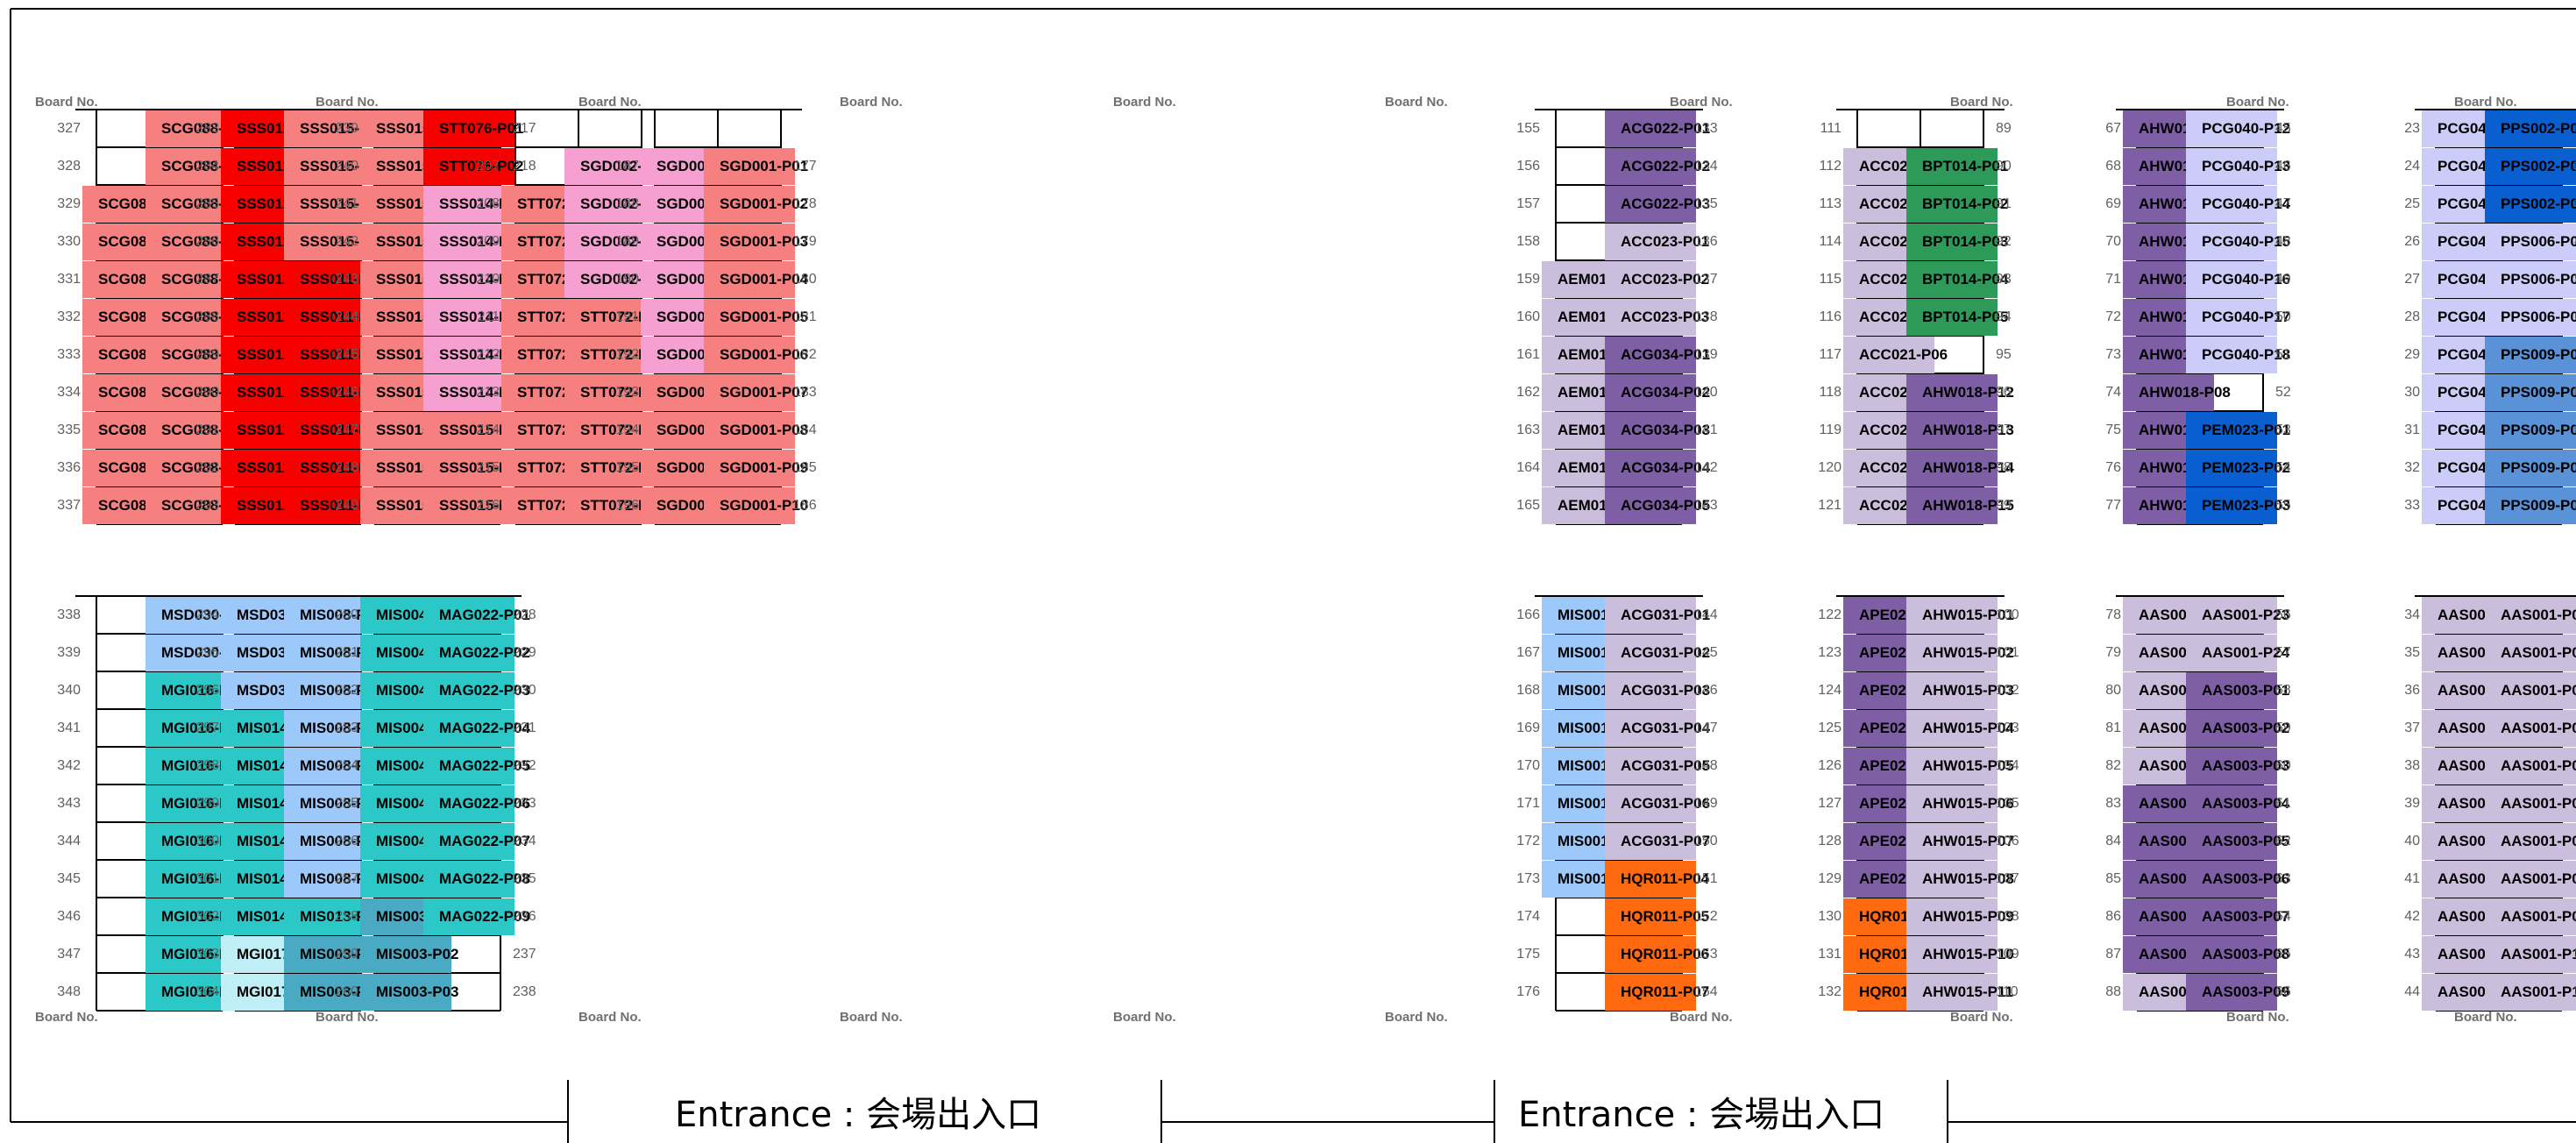 This screenshot has height=1143, width=2576. Describe the element at coordinates (1968, 803) in the screenshot. I see `booth-ahw015-p06: AHW015-P06` at that location.